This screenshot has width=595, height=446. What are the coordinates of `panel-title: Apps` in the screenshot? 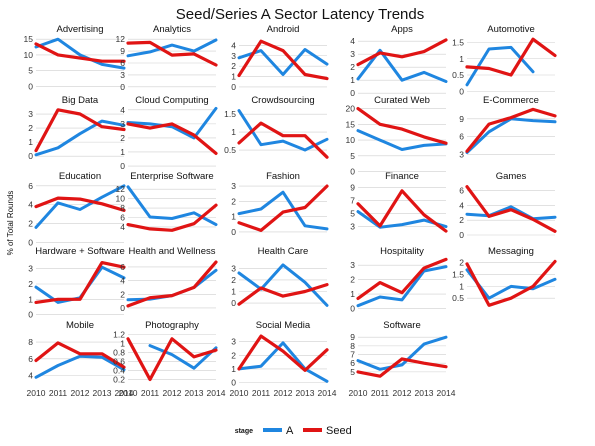 It's located at (402, 29).